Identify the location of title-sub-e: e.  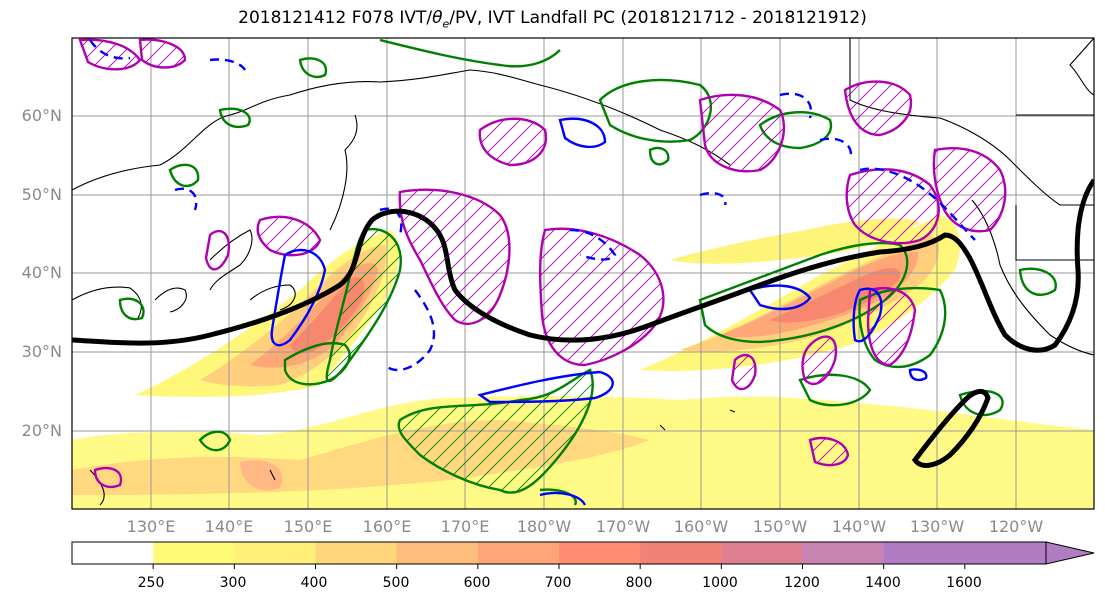
(446, 24).